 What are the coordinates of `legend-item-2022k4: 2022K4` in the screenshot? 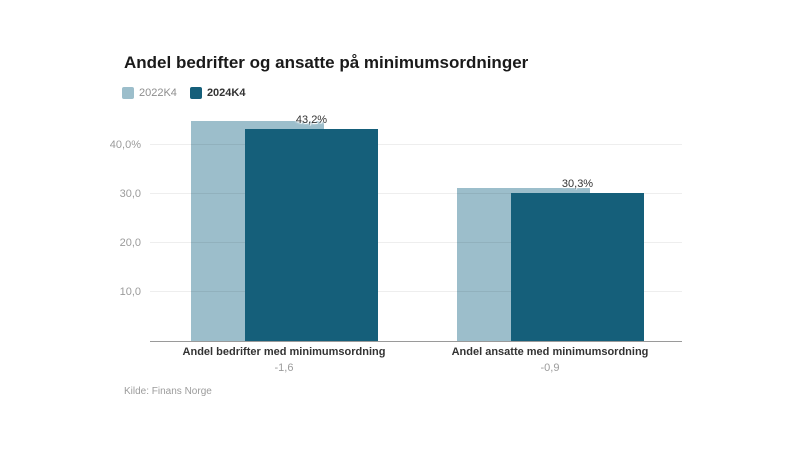 It's located at (149, 93).